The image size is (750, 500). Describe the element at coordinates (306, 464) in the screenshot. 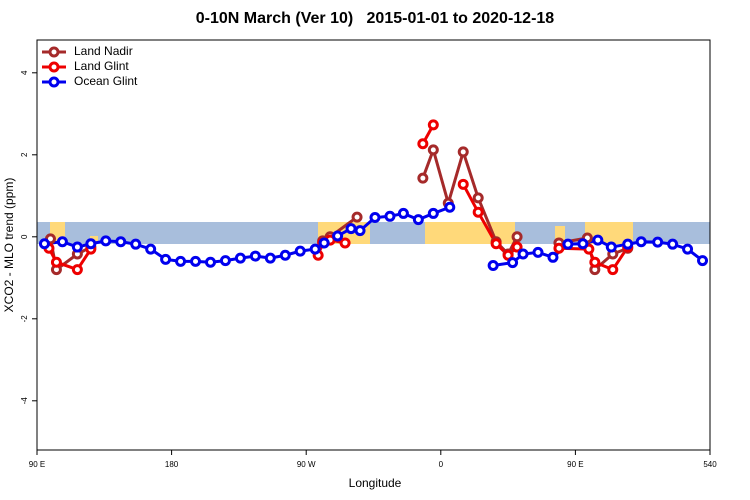

I see `x-tick-label: 90 W` at that location.